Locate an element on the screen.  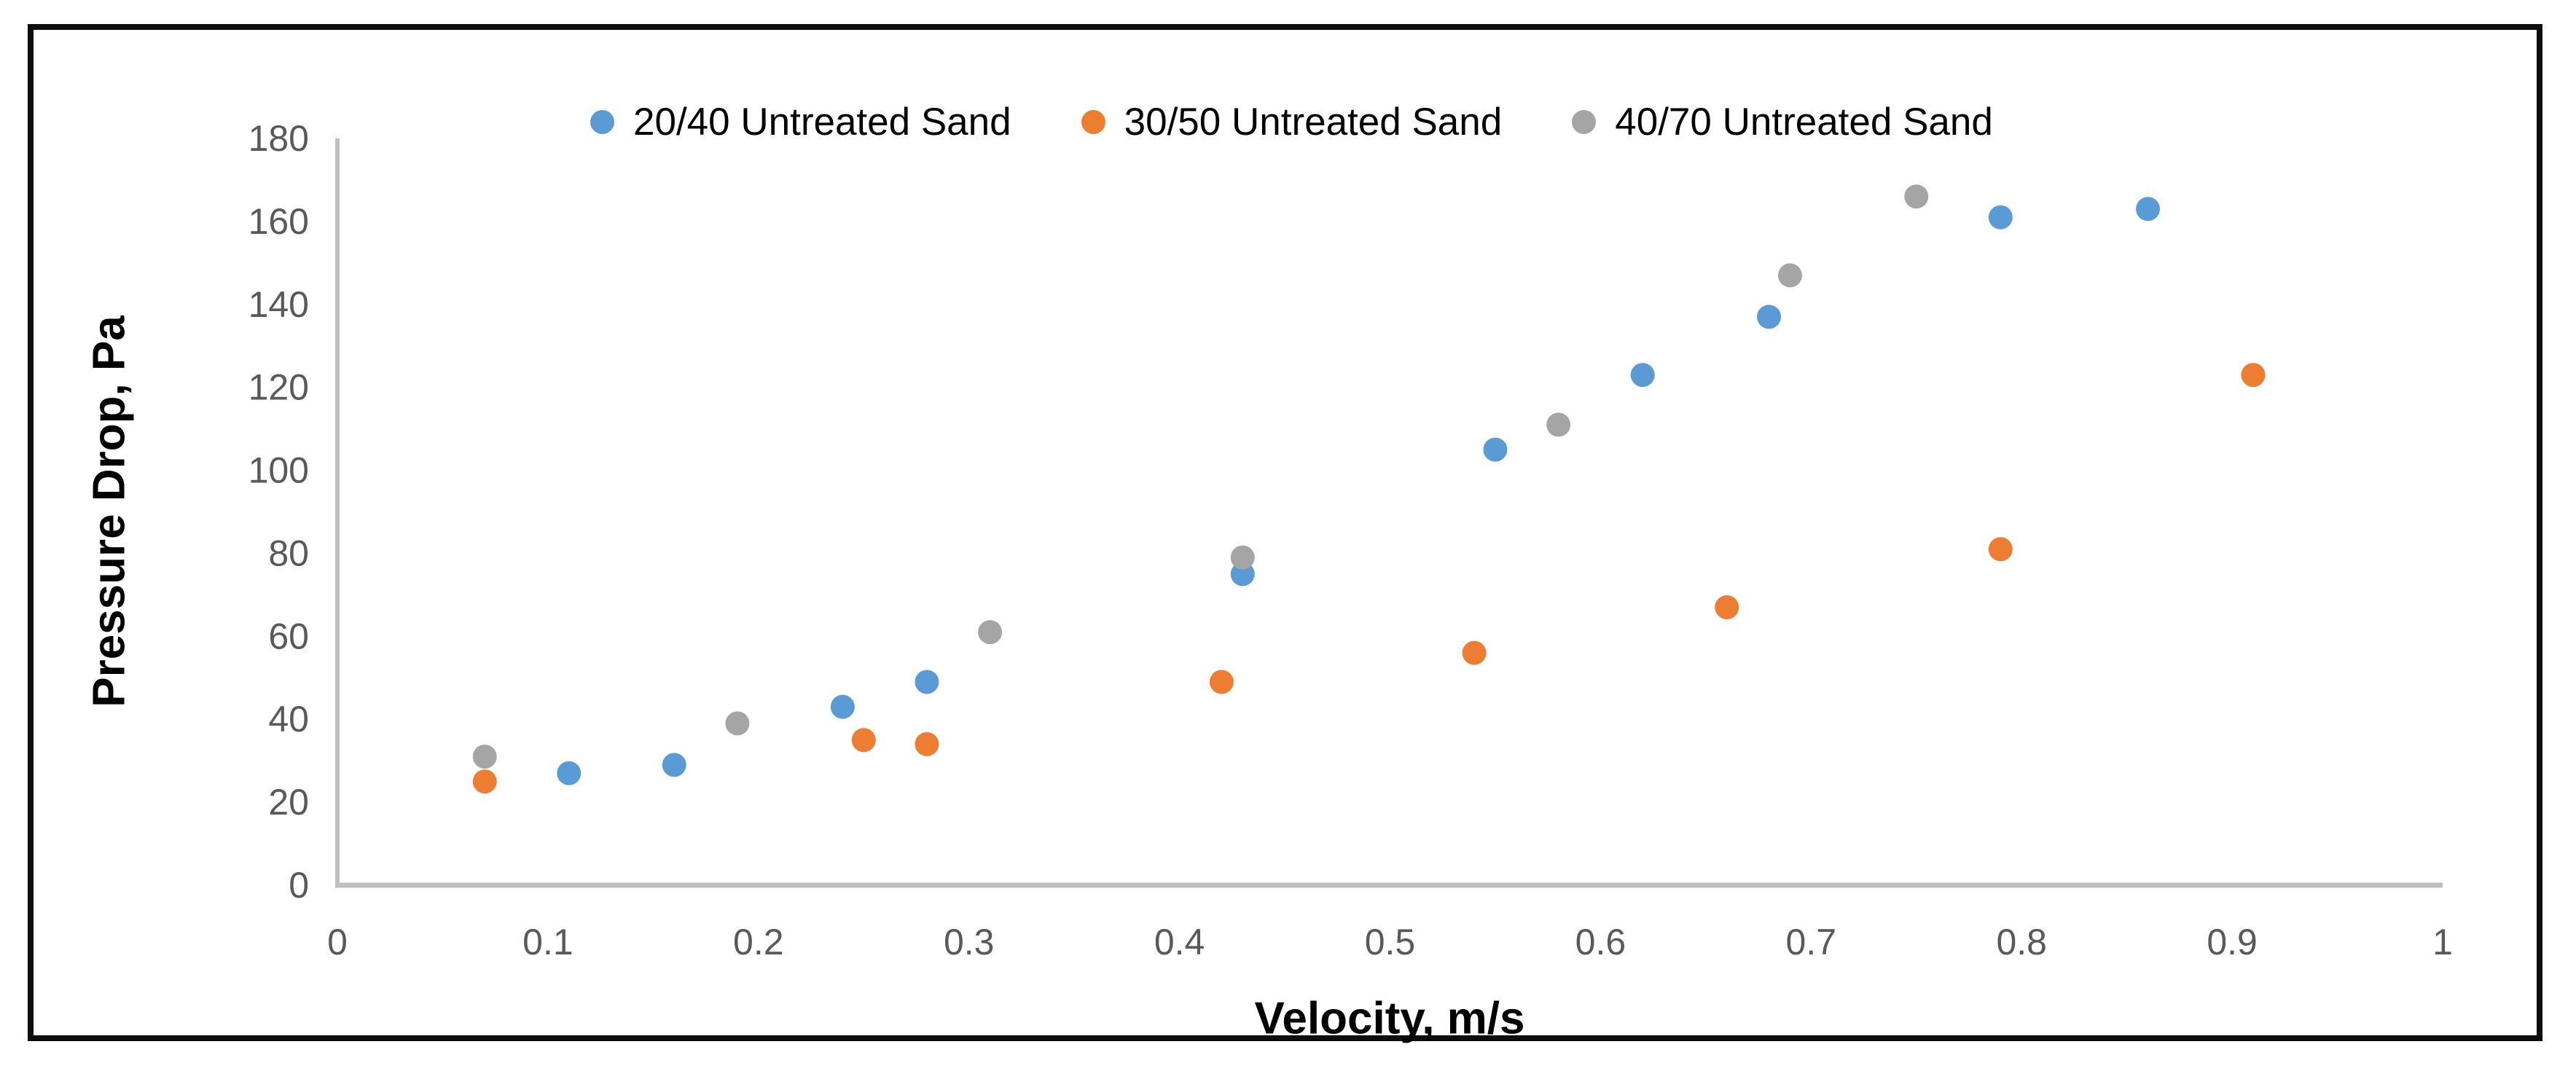
x-tick-label: 0.9 is located at coordinates (2232, 942).